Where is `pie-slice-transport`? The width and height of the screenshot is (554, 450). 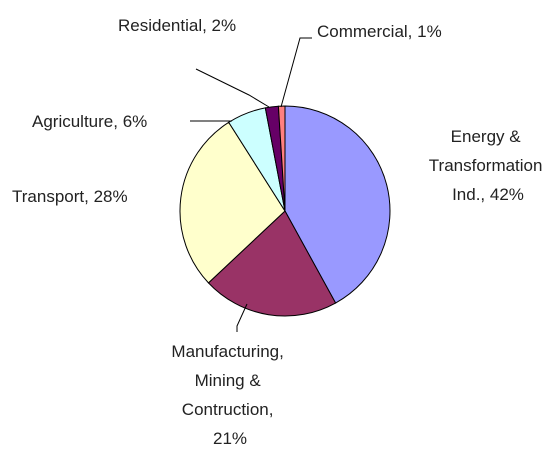 pie-slice-transport is located at coordinates (232, 202).